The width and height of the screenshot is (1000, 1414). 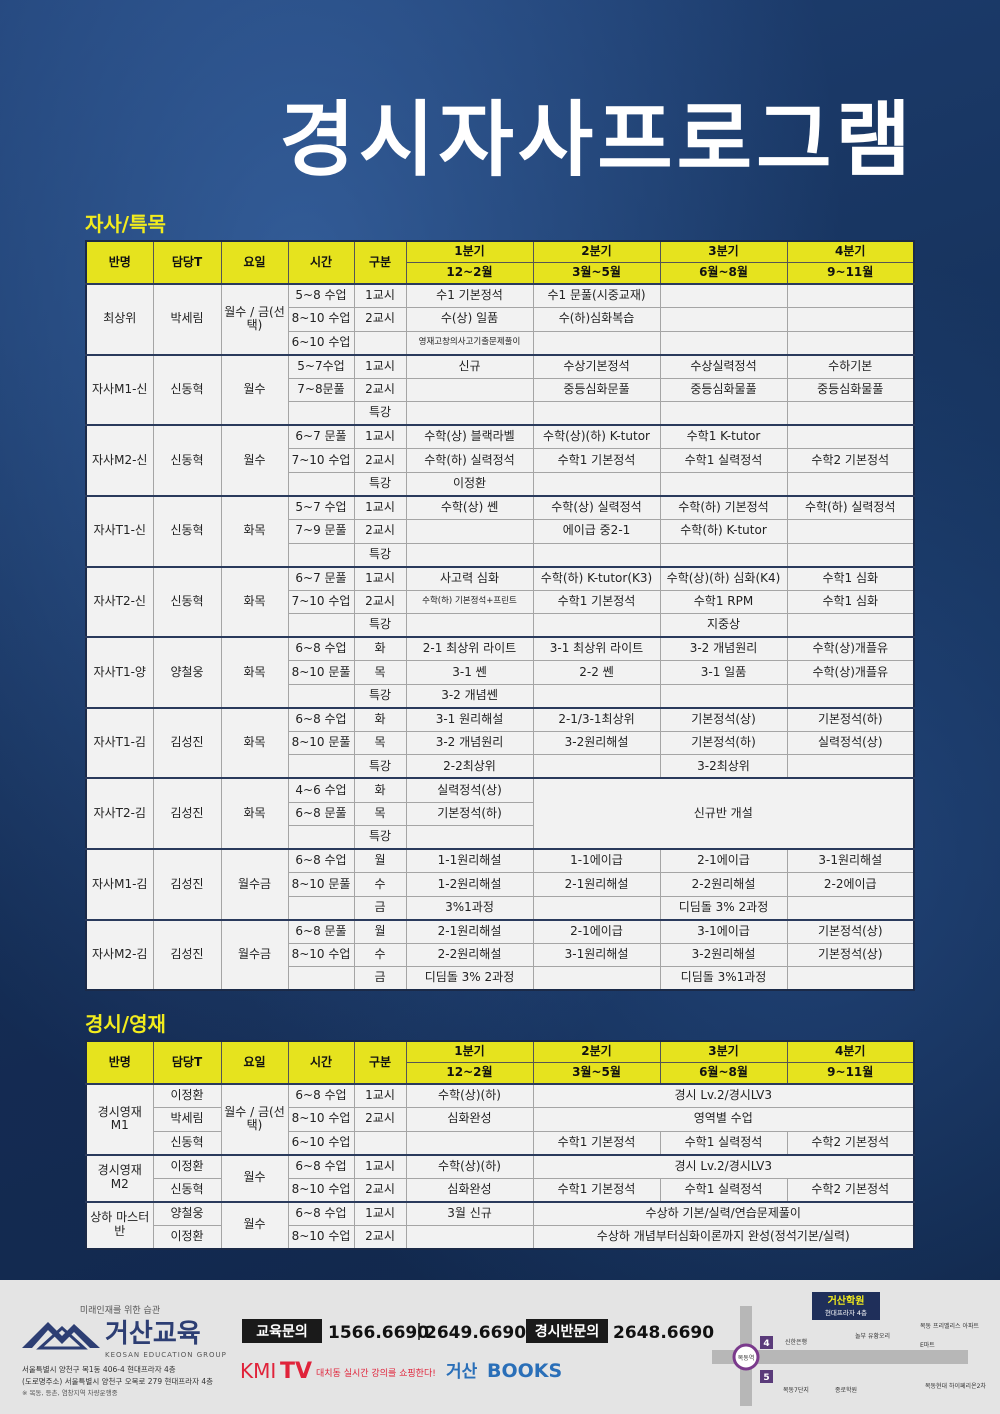 What do you see at coordinates (469, 366) in the screenshot?
I see `table-cell: 신규` at bounding box center [469, 366].